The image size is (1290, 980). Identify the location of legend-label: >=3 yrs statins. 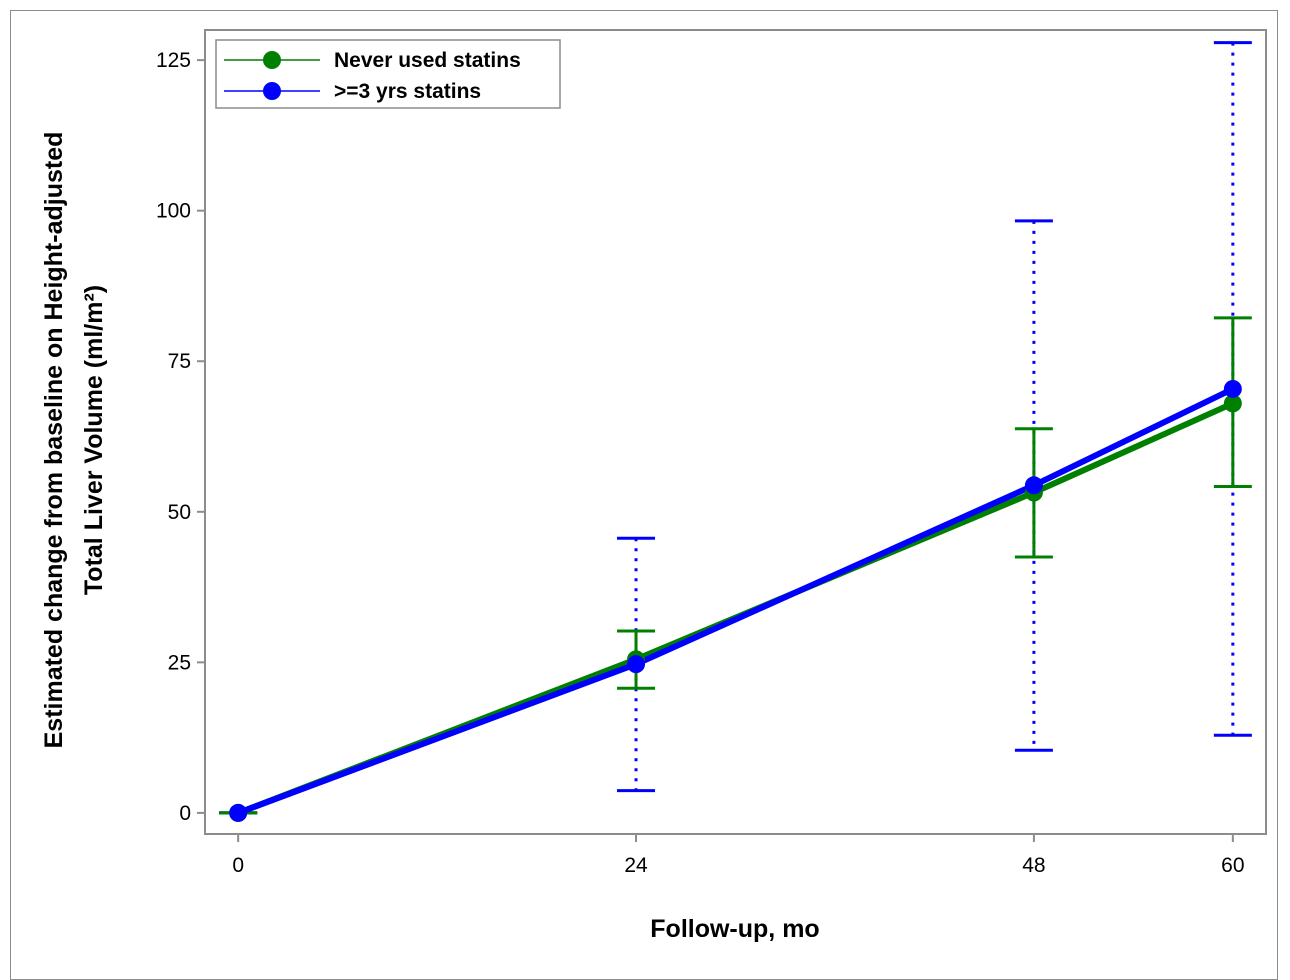
(407, 91).